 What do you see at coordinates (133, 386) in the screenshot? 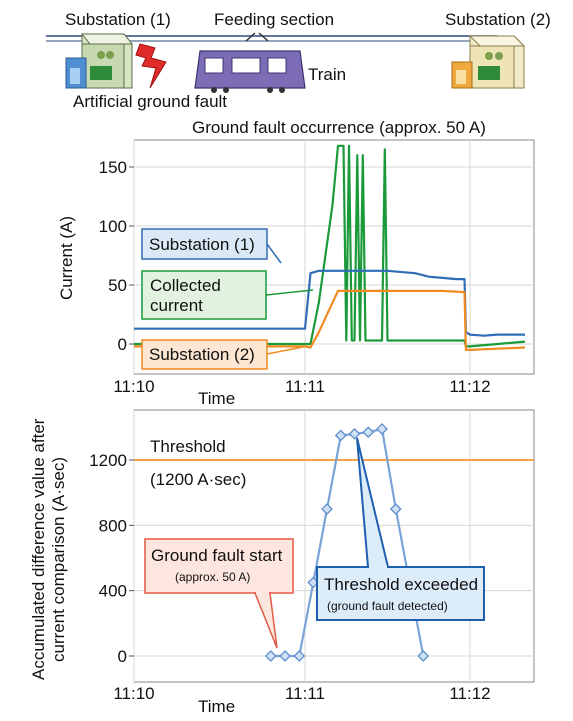
I see `top-chart-x-tick-label: 11:10` at bounding box center [133, 386].